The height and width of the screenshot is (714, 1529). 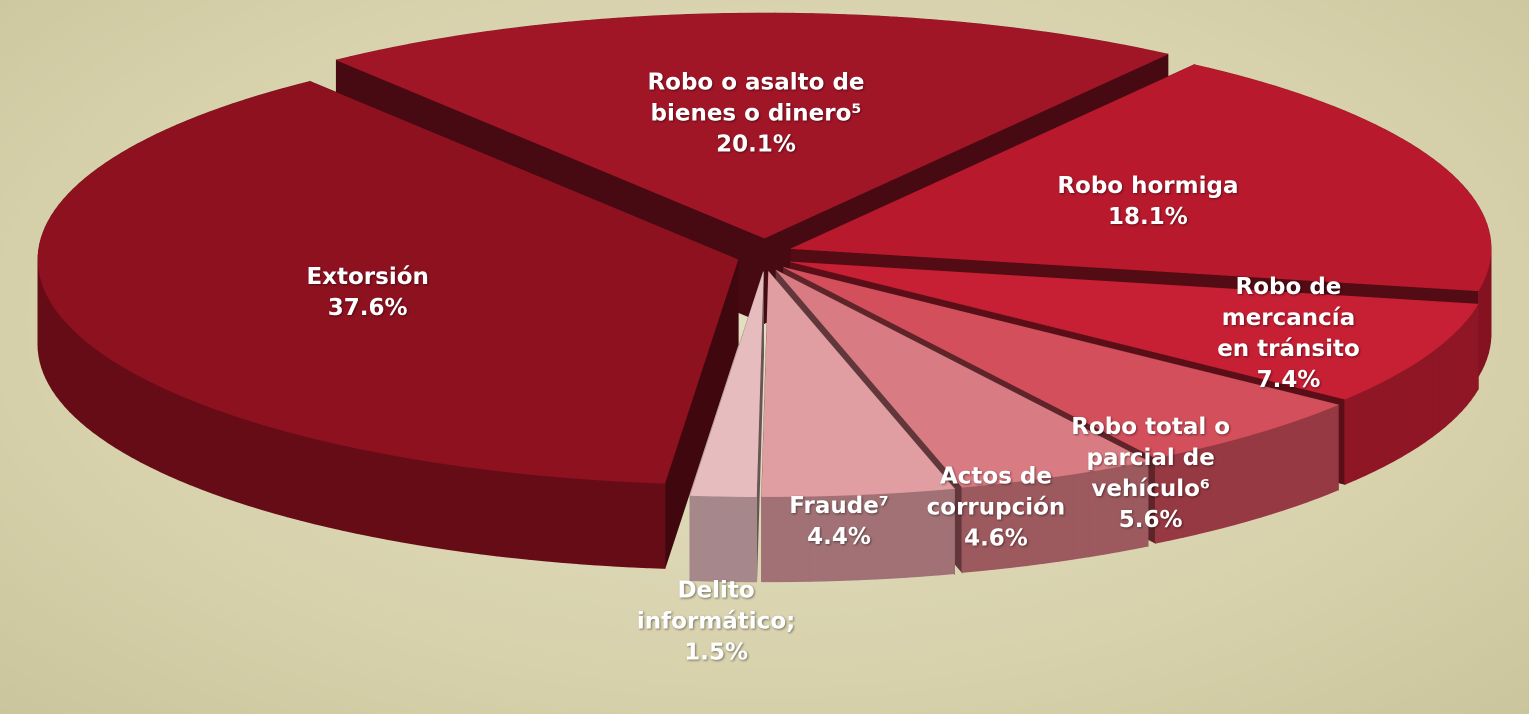 What do you see at coordinates (1288, 317) in the screenshot?
I see `category-label: Robo de mercancía en tránsito` at bounding box center [1288, 317].